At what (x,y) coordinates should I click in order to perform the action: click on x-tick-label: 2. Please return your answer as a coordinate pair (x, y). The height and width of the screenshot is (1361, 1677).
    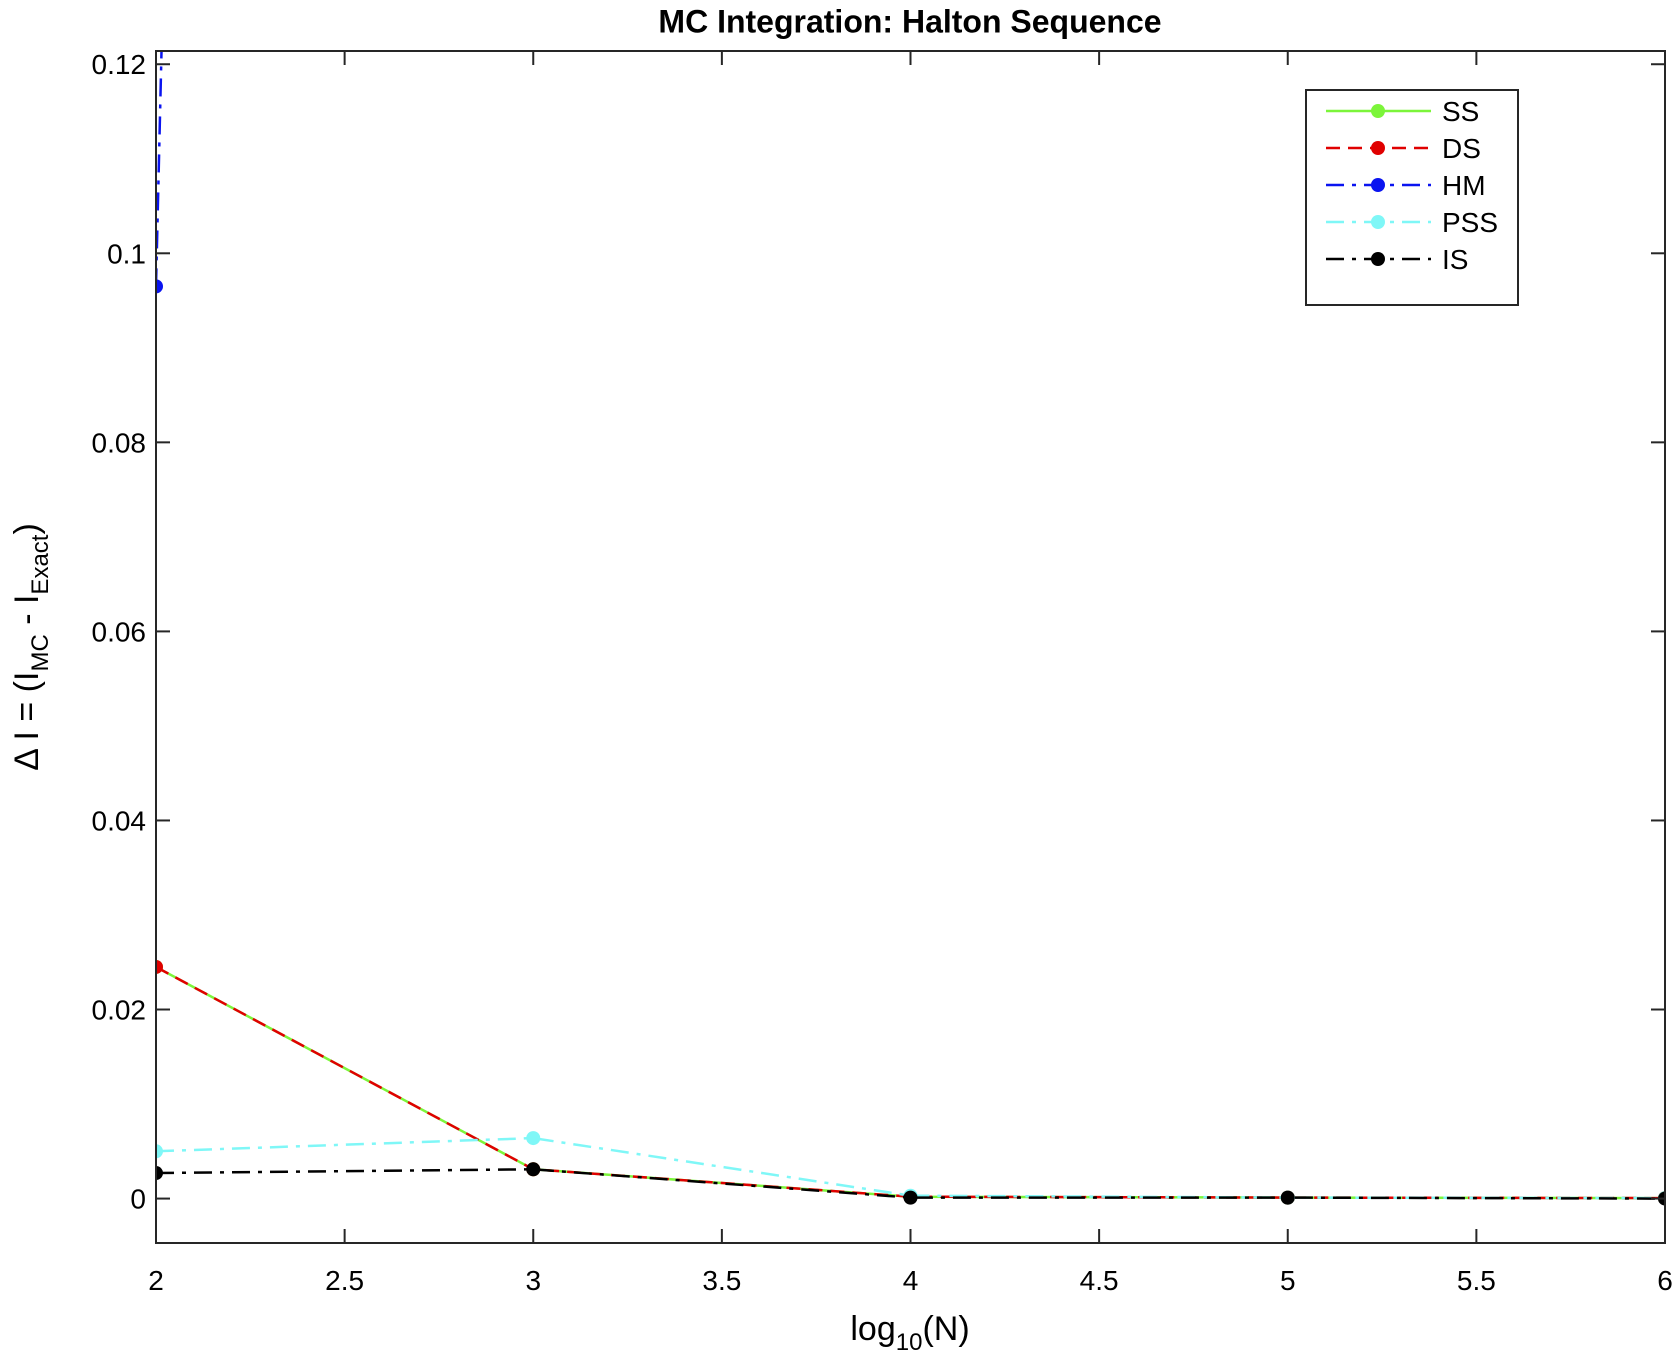
    Looking at the image, I should click on (156, 1280).